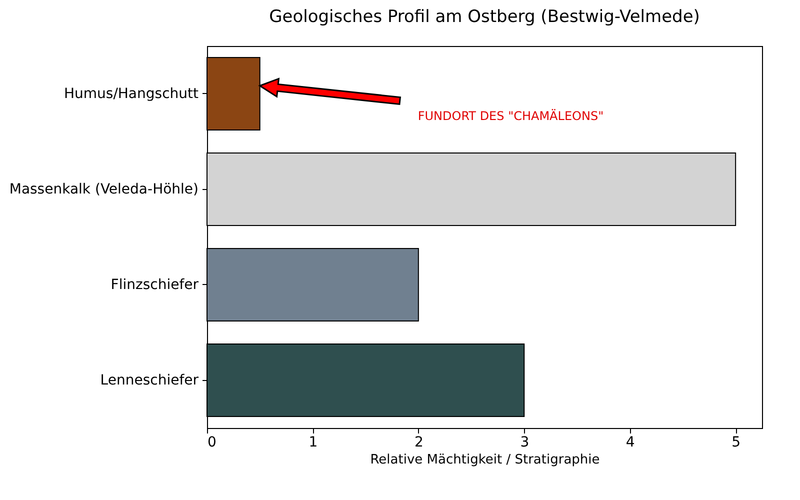  I want to click on x-tick-label: 5, so click(736, 442).